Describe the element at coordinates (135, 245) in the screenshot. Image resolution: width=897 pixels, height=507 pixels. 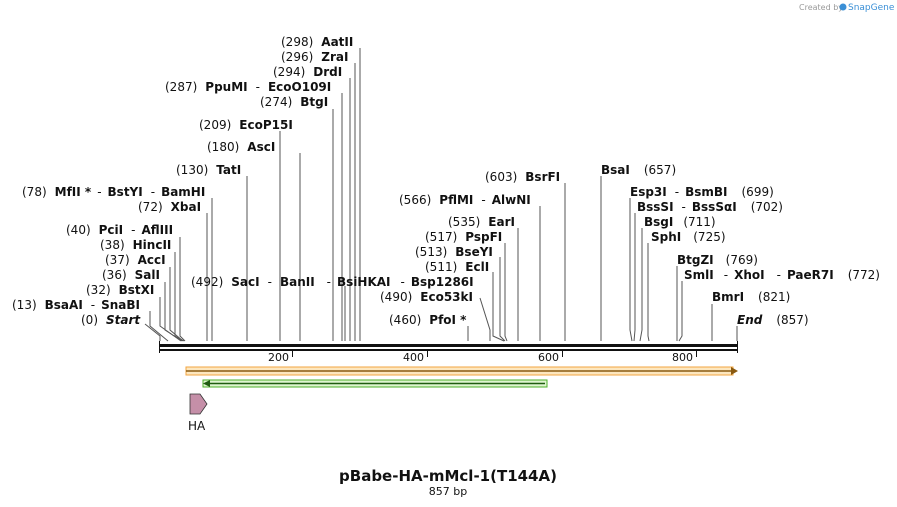
I see `site-label-hincii: (38) HincII` at that location.